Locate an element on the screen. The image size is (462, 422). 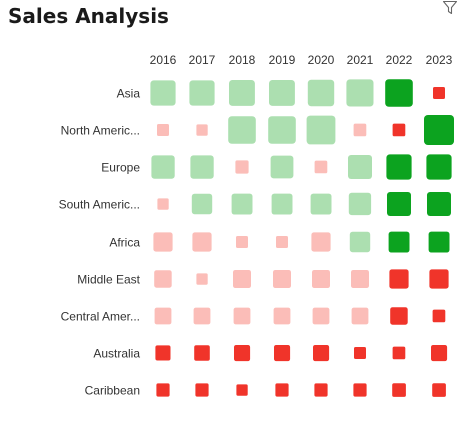
heatmap-cell-asia-2016 is located at coordinates (163, 93).